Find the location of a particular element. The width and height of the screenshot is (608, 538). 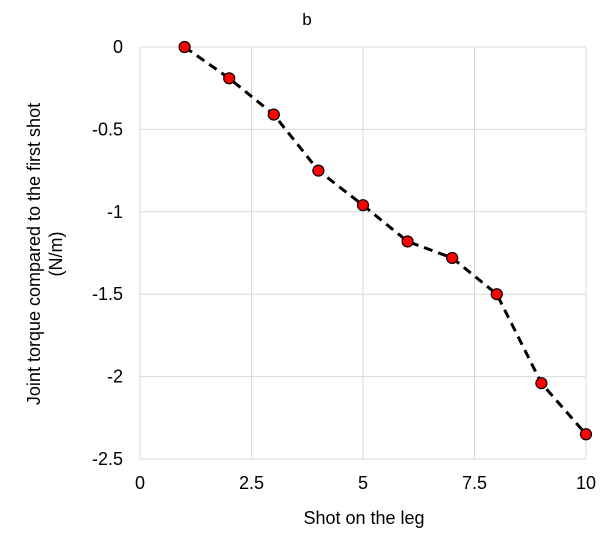

y-tick-label-4: -2 is located at coordinates (115, 377).